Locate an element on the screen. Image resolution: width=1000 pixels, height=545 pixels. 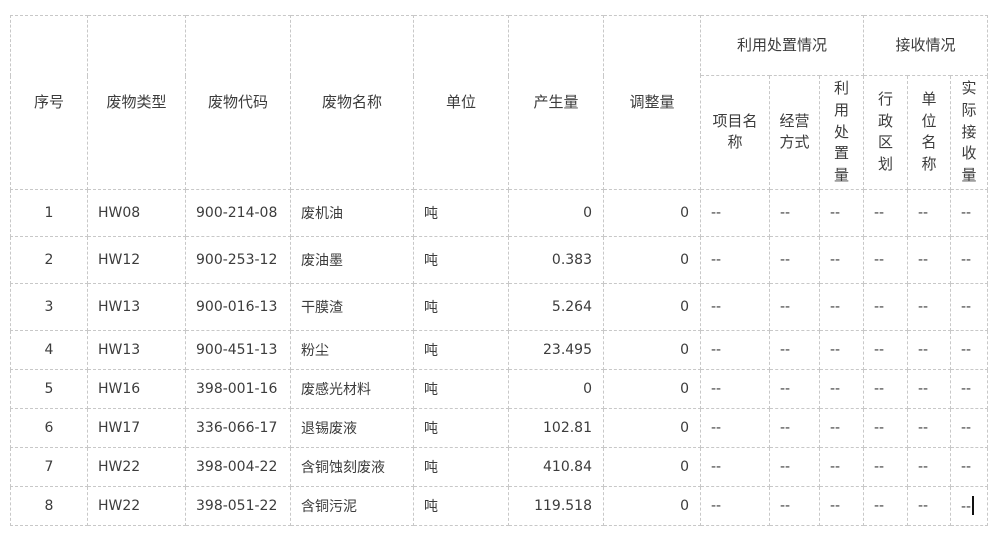
cell-waste-code: 900-214-08 is located at coordinates (238, 212).